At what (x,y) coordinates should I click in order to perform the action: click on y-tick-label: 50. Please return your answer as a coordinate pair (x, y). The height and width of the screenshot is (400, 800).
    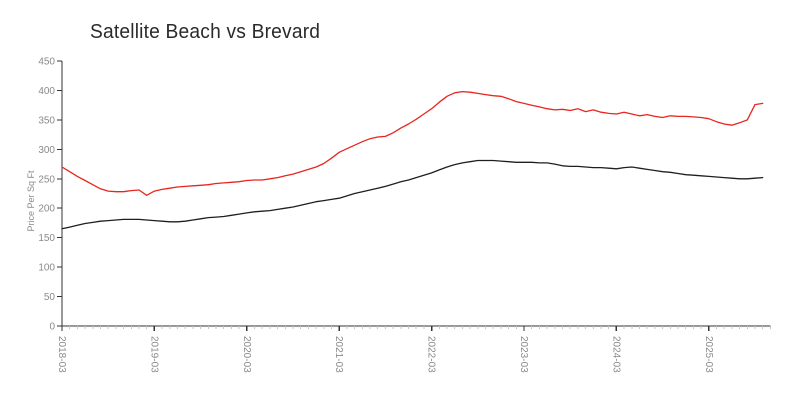
    Looking at the image, I should click on (50, 297).